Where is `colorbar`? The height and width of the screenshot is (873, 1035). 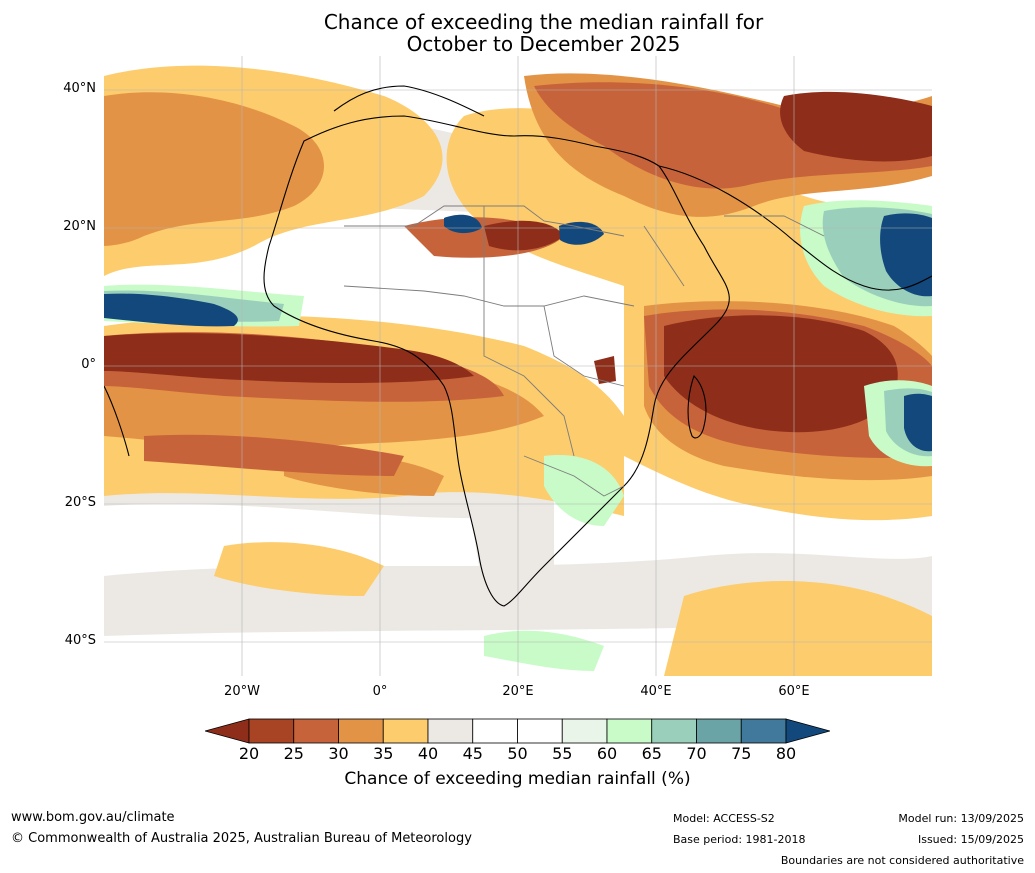 colorbar is located at coordinates (517, 731).